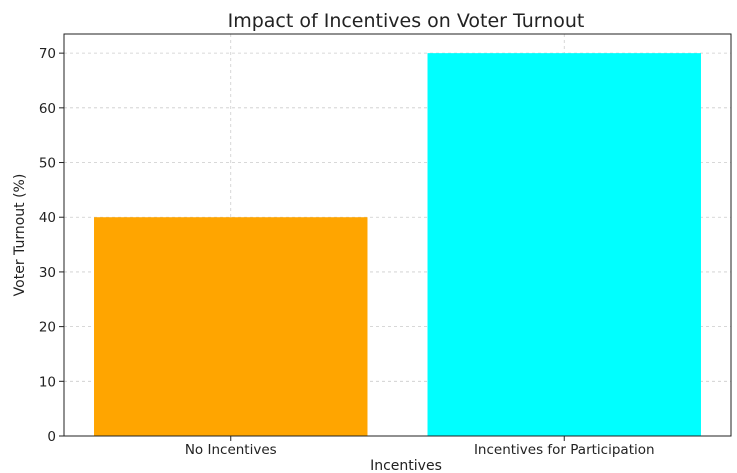 This screenshot has width=737, height=473. Describe the element at coordinates (231, 450) in the screenshot. I see `x-tick-label: No Incentives` at that location.